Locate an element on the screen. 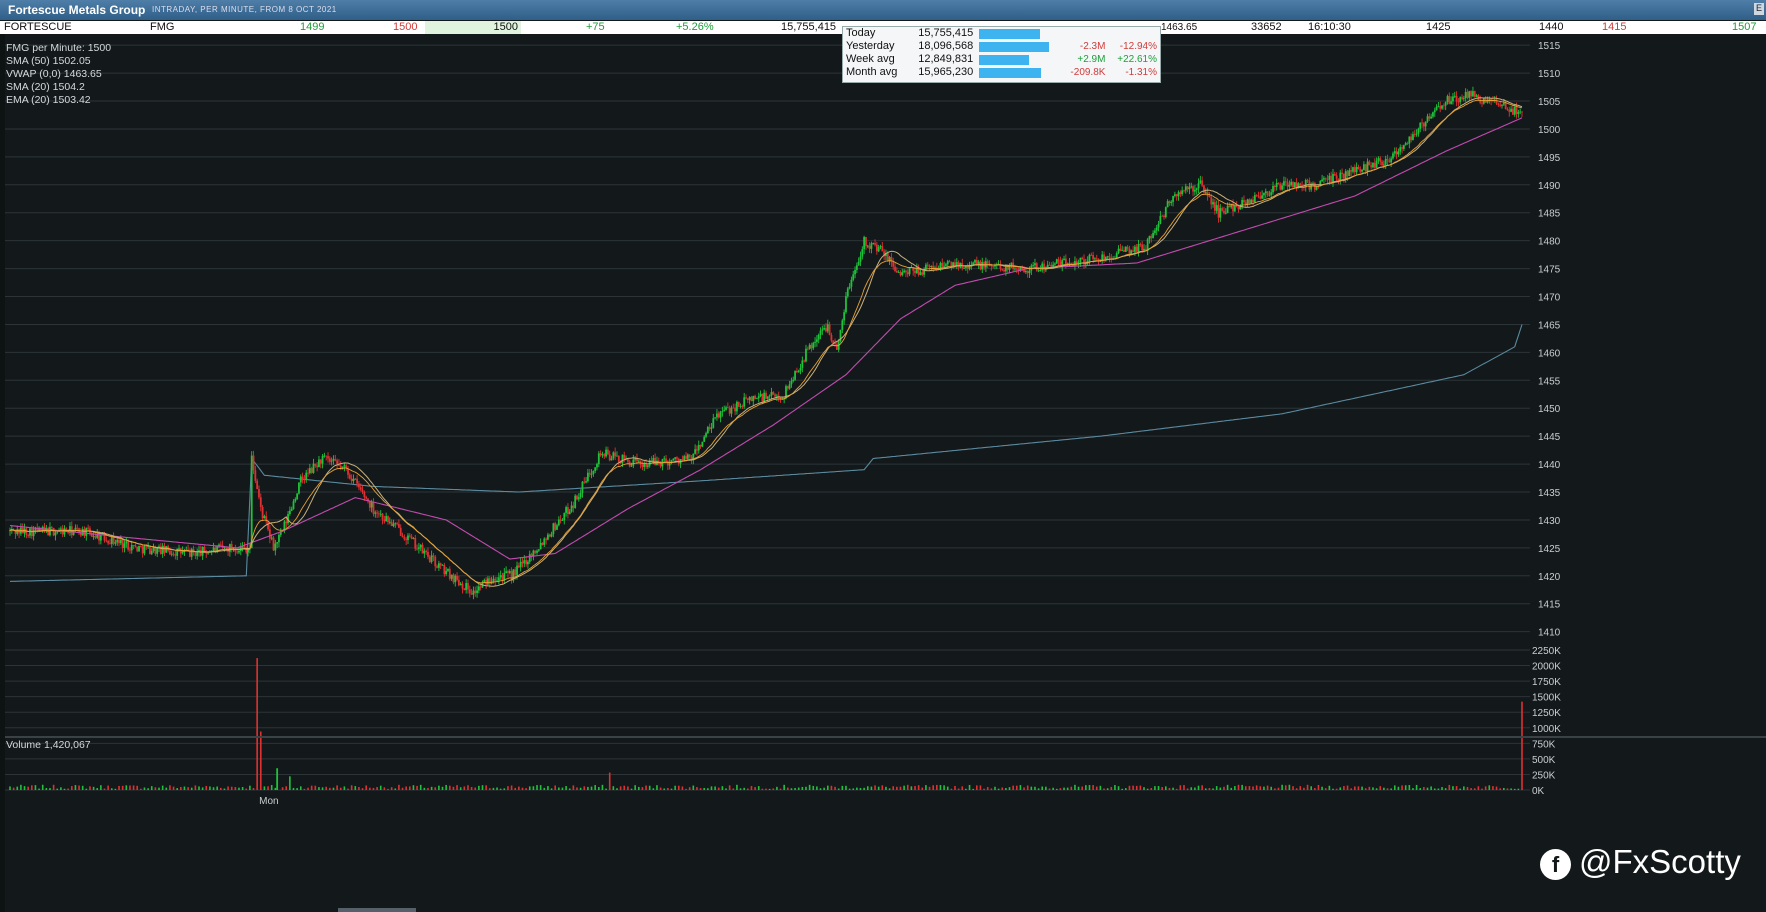  quote-change: +75 is located at coordinates (595, 27).